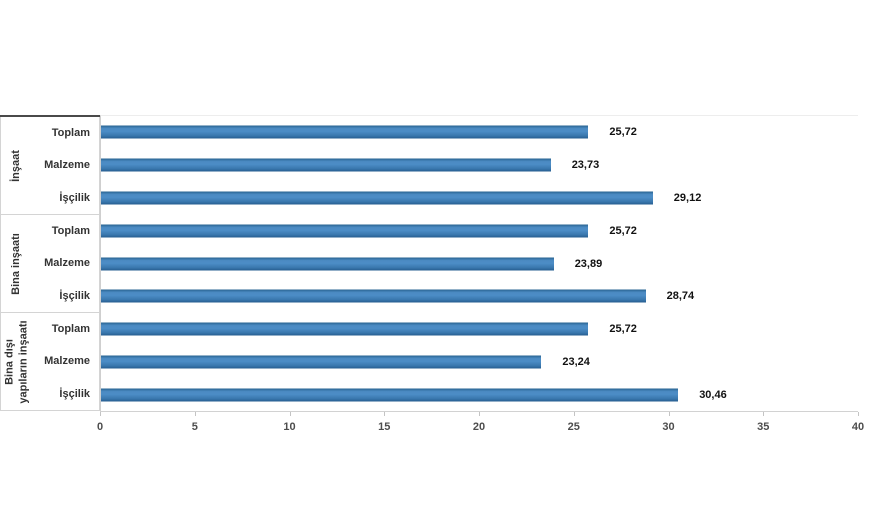  What do you see at coordinates (763, 427) in the screenshot?
I see `x-axis-tick-label: 35` at bounding box center [763, 427].